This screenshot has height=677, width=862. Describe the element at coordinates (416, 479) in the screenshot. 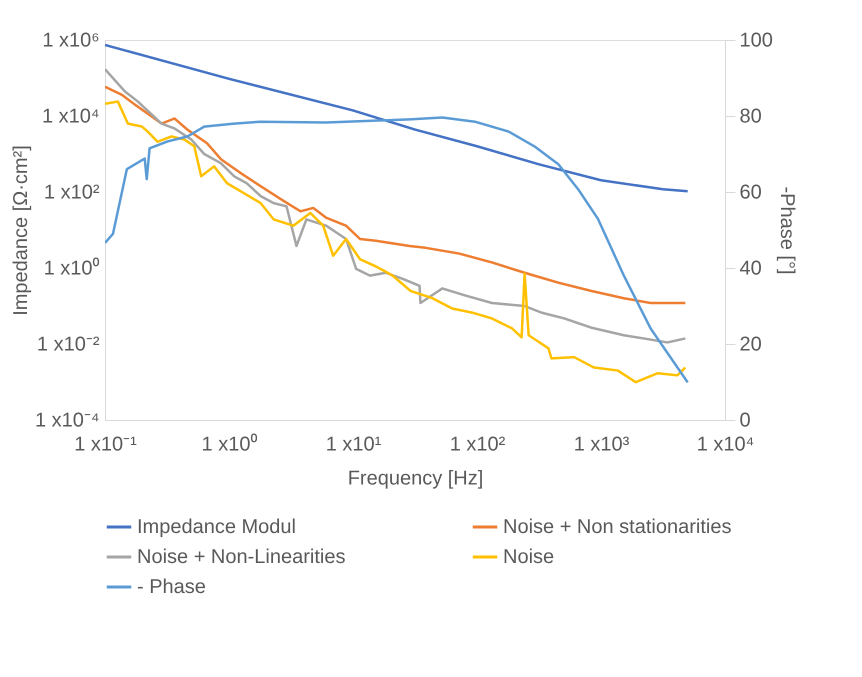

I see `x-axis-title: Frequency [Hz]` at that location.